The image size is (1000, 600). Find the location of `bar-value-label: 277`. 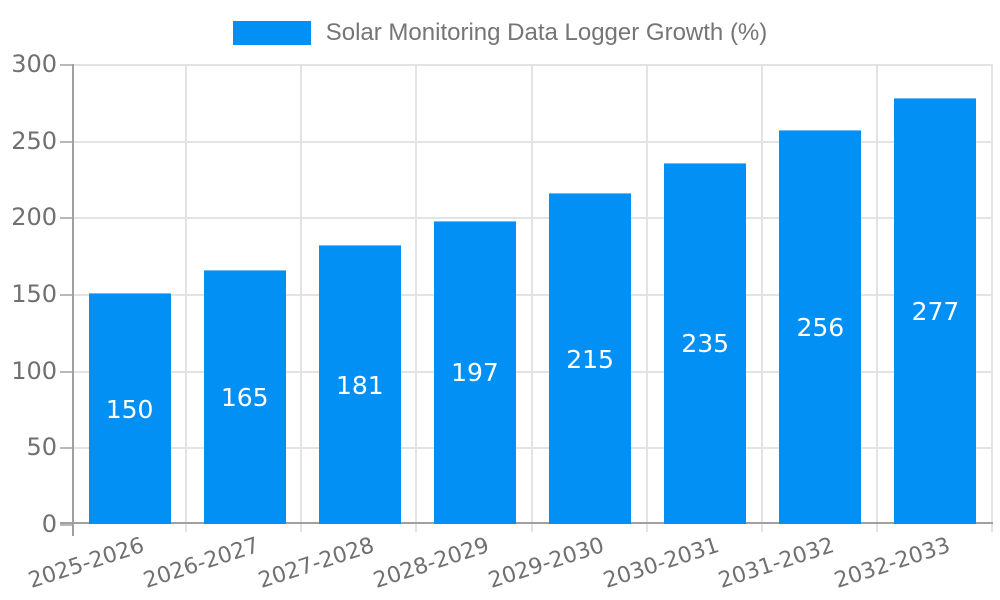

bar-value-label: 277 is located at coordinates (935, 312).